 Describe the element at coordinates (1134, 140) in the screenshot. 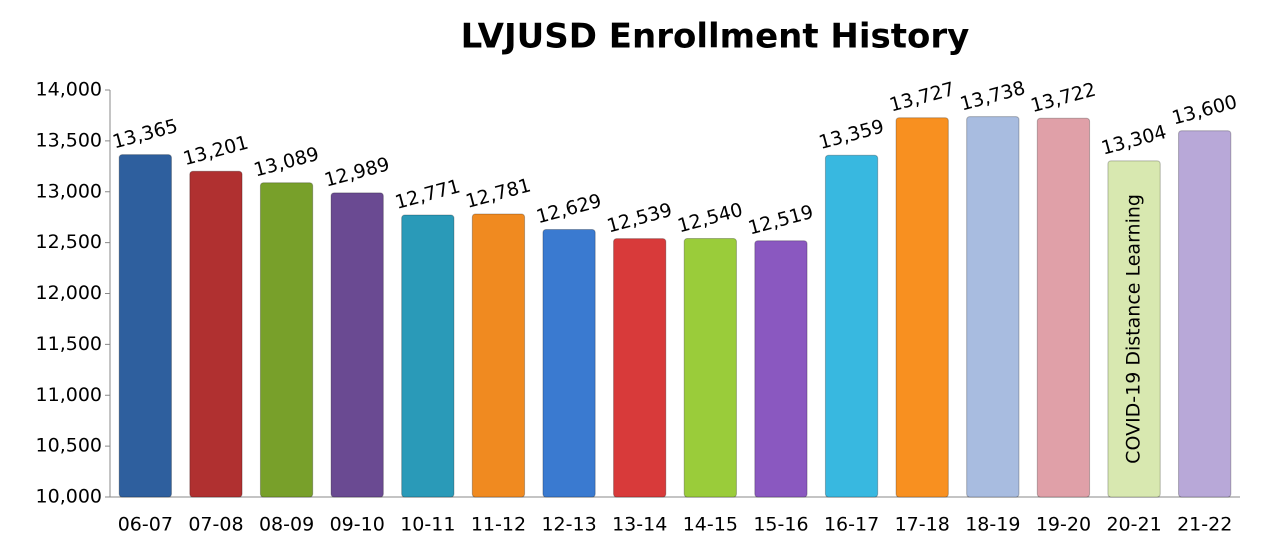

I see `data-label: 13,304` at that location.